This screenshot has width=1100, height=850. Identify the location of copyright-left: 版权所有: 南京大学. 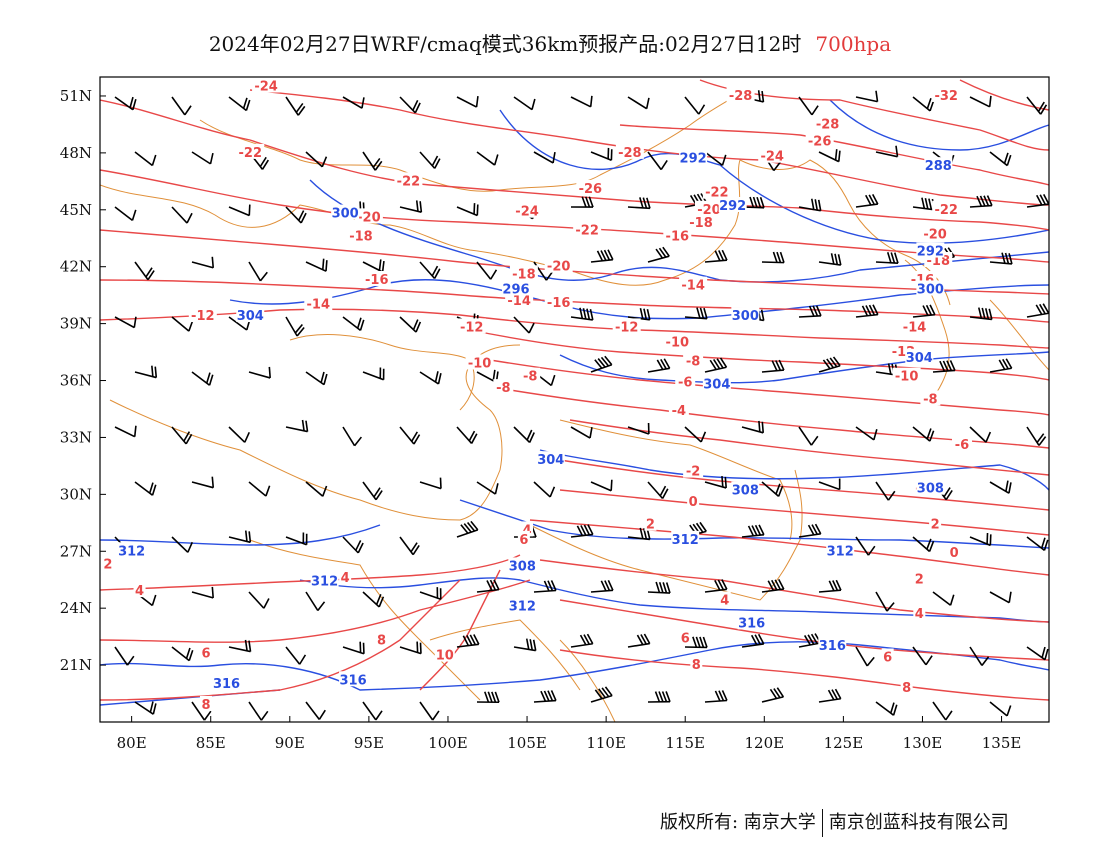
(738, 822).